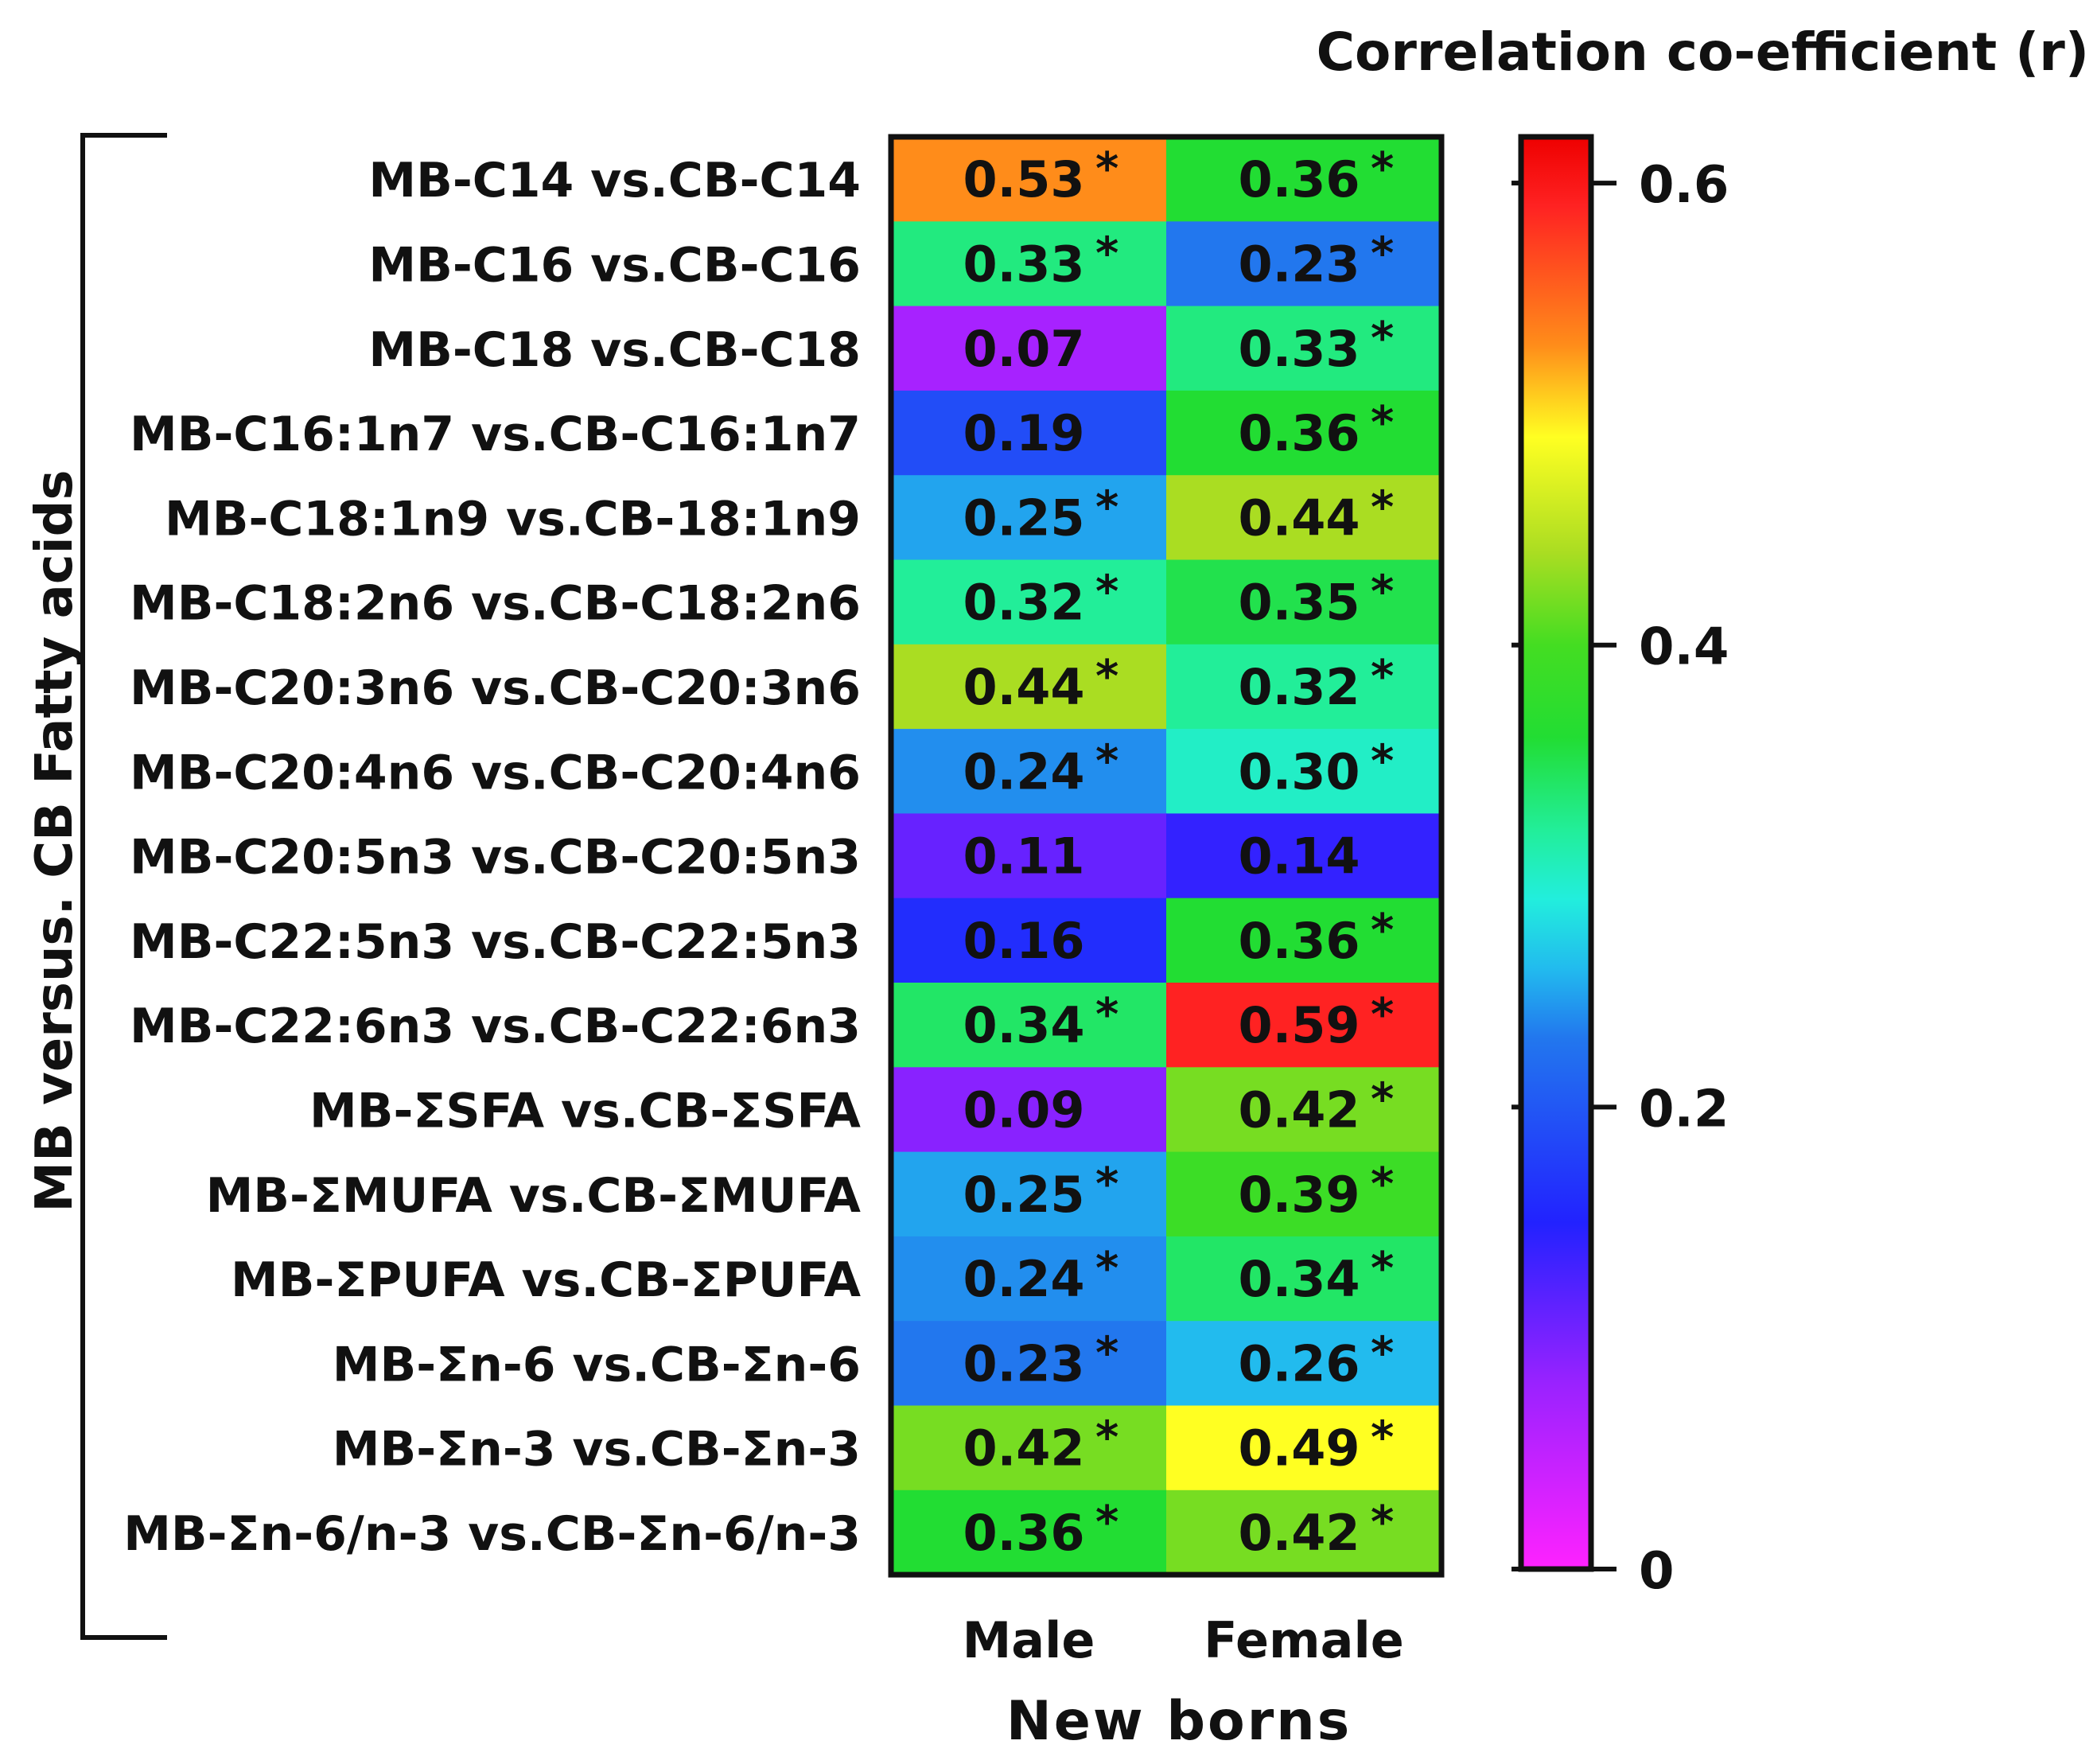  I want to click on column-label: Male, so click(1029, 1640).